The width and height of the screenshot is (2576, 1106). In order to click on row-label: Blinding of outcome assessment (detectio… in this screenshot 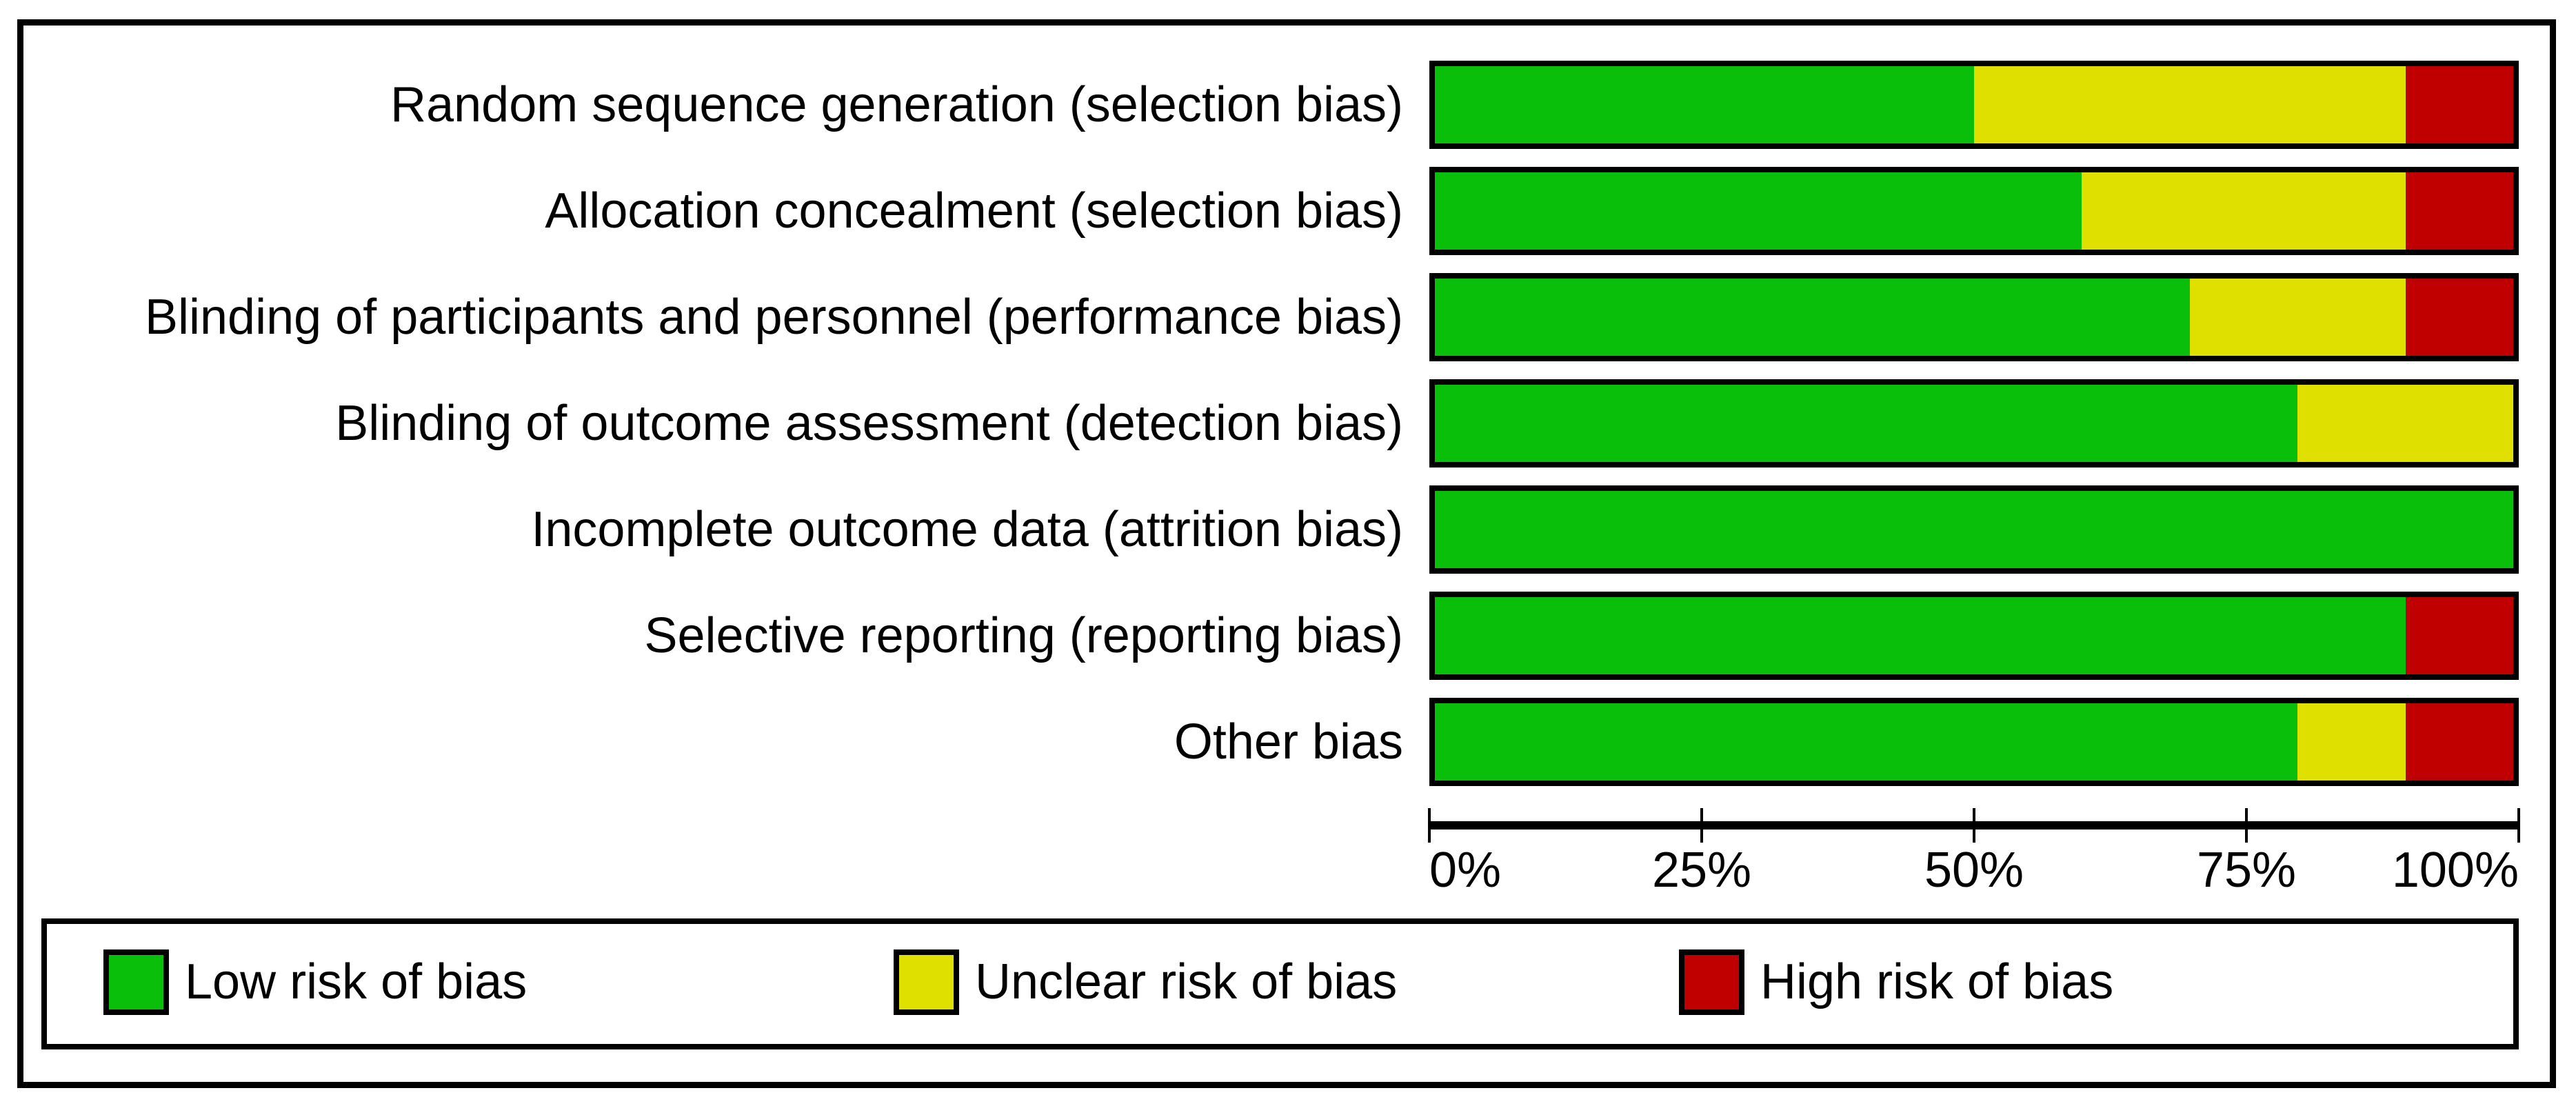, I will do `click(869, 423)`.